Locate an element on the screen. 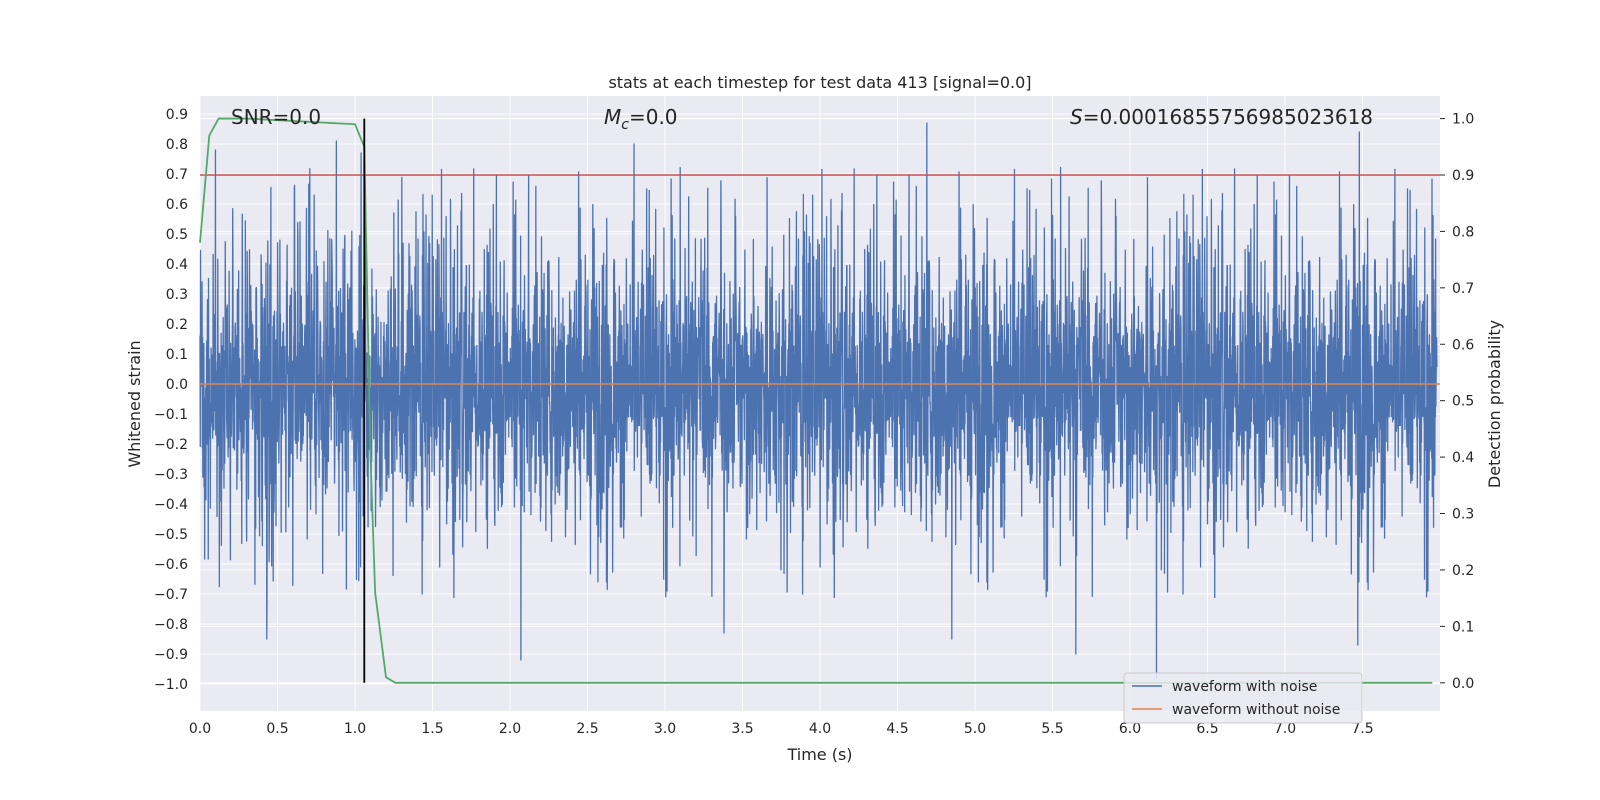  mc-value: =0.0 is located at coordinates (653, 117).